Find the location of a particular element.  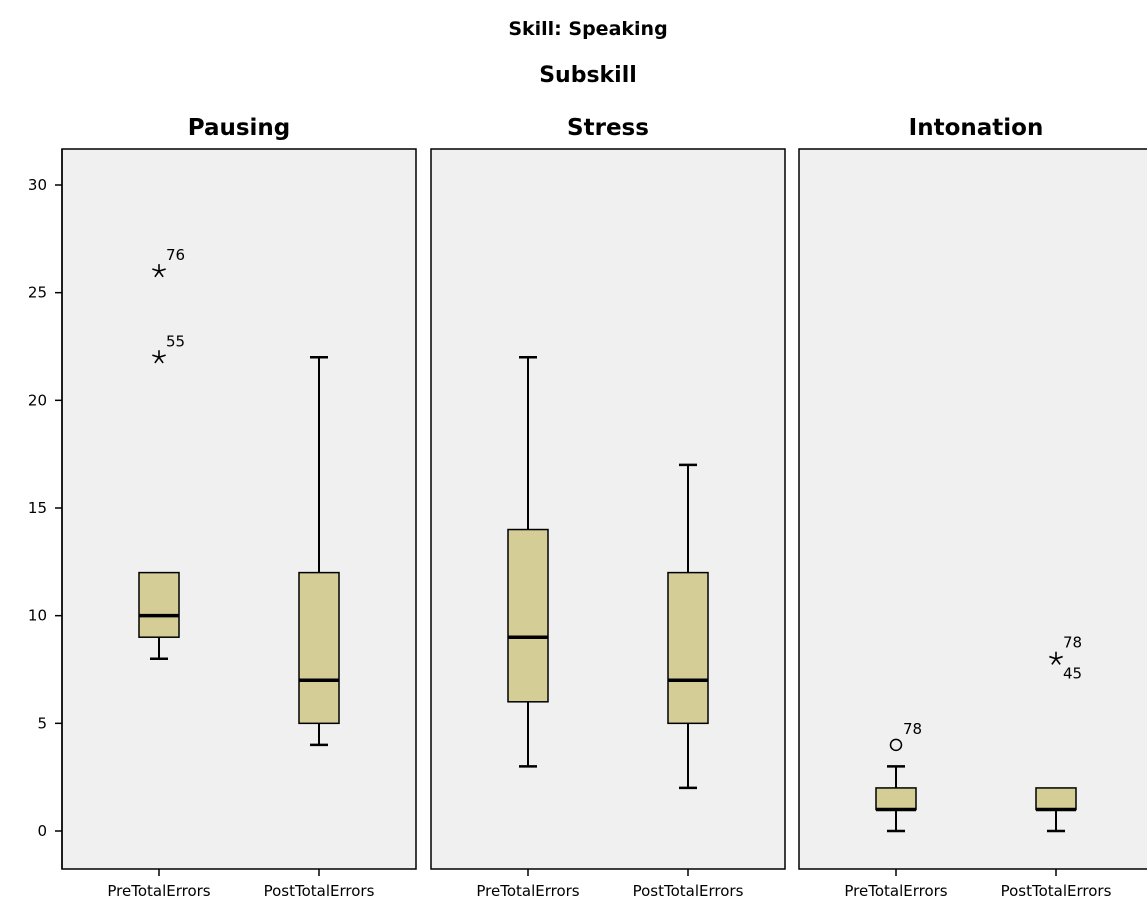

box-pretotalerrors: PreTotalErrors is located at coordinates (528, 628).